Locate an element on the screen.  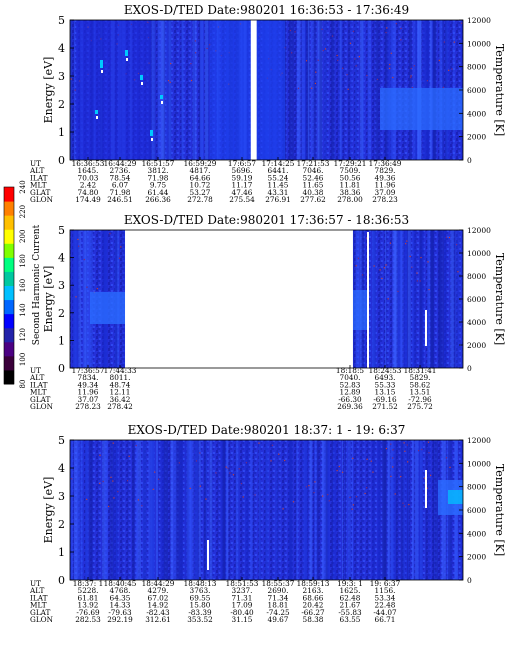
table-cell: 15.80 is located at coordinates (200, 605).